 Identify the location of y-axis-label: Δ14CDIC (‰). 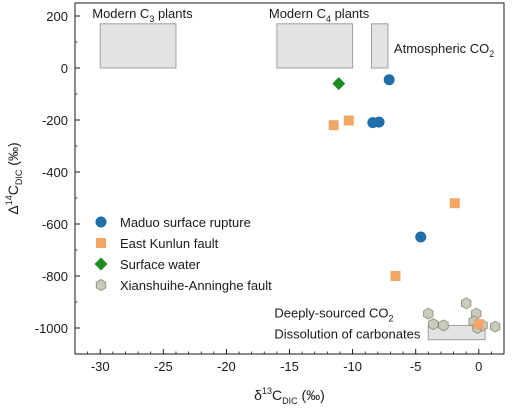
(14, 178).